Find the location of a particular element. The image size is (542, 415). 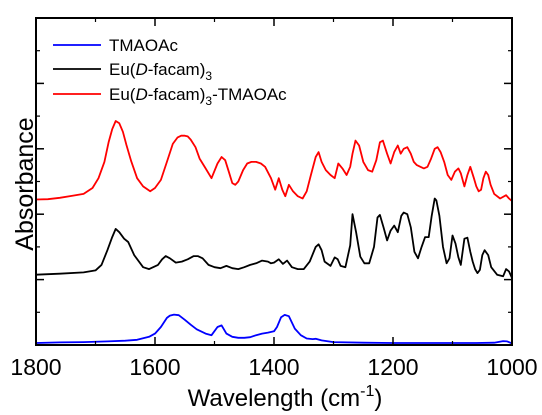

legend-label-eu-facam-tmaoac-sub: 3 is located at coordinates (208, 101).